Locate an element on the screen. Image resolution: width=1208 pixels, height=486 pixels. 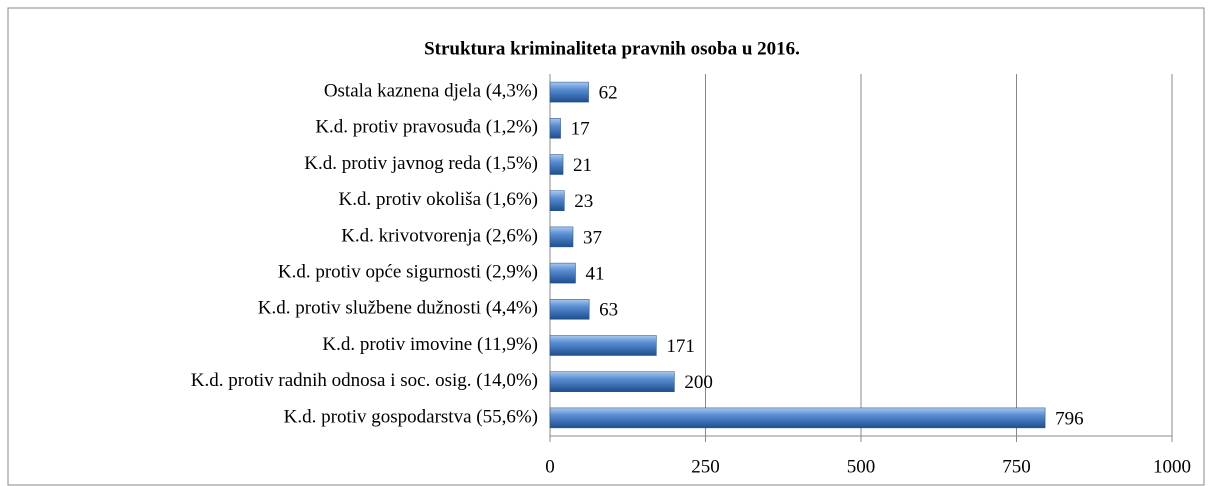
x-tick-label: 750 is located at coordinates (1016, 466).